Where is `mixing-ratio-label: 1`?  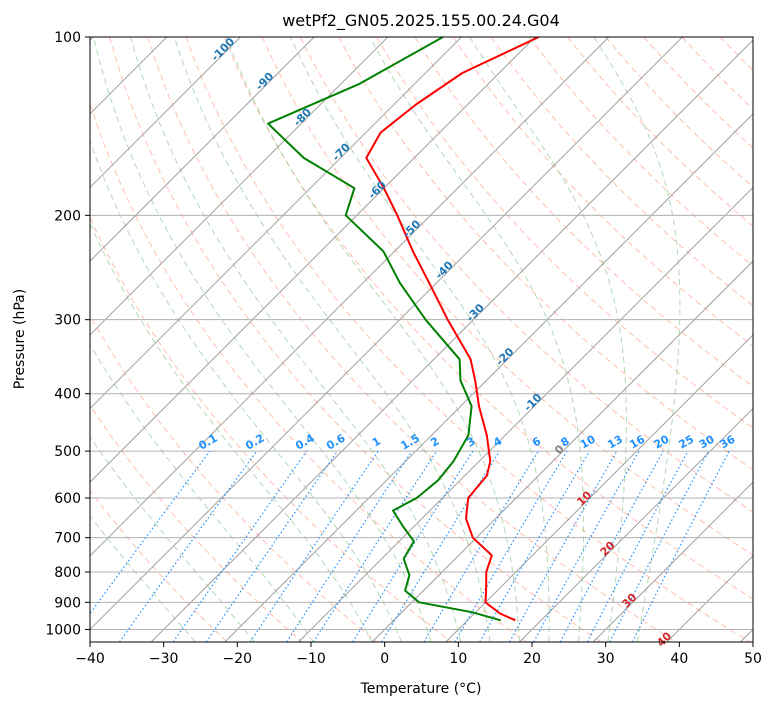 mixing-ratio-label: 1 is located at coordinates (376, 442).